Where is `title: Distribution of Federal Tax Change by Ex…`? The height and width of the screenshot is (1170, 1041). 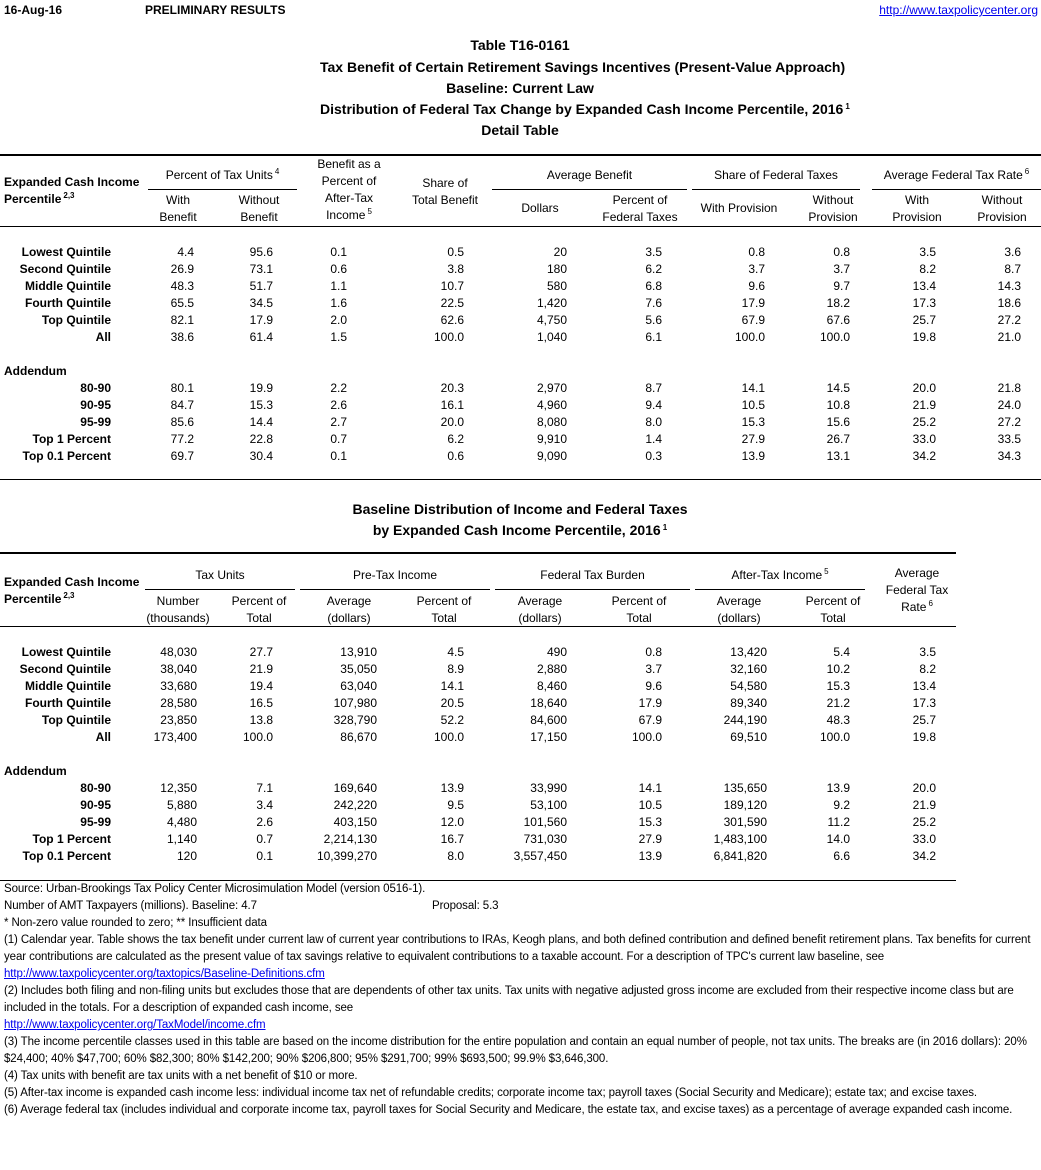
title: Distribution of Federal Tax Change by Ex… is located at coordinates (585, 109).